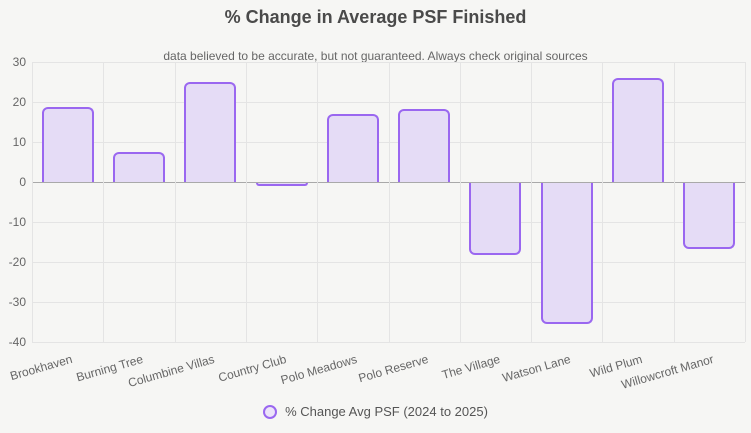  What do you see at coordinates (537, 368) in the screenshot?
I see `x-tick-label: Watson Lane` at bounding box center [537, 368].